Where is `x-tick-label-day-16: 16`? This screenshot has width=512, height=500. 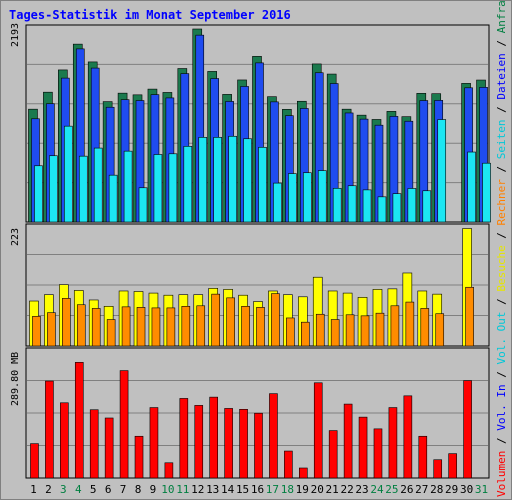
x-tick-label-day-16: 16 is located at coordinates (257, 489).